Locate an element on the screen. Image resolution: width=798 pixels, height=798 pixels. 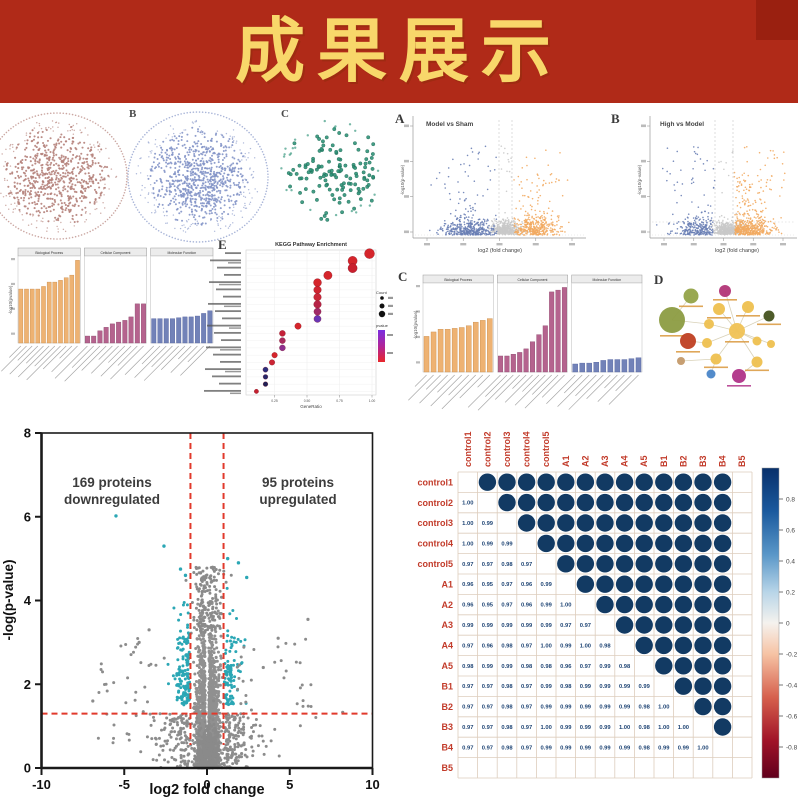
colorbar is located at coordinates (770, 623).